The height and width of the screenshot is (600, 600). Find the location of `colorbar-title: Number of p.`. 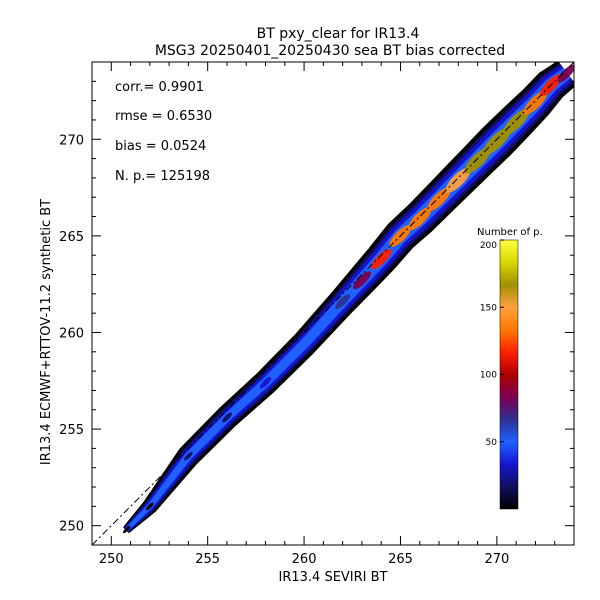

colorbar-title: Number of p. is located at coordinates (510, 232).